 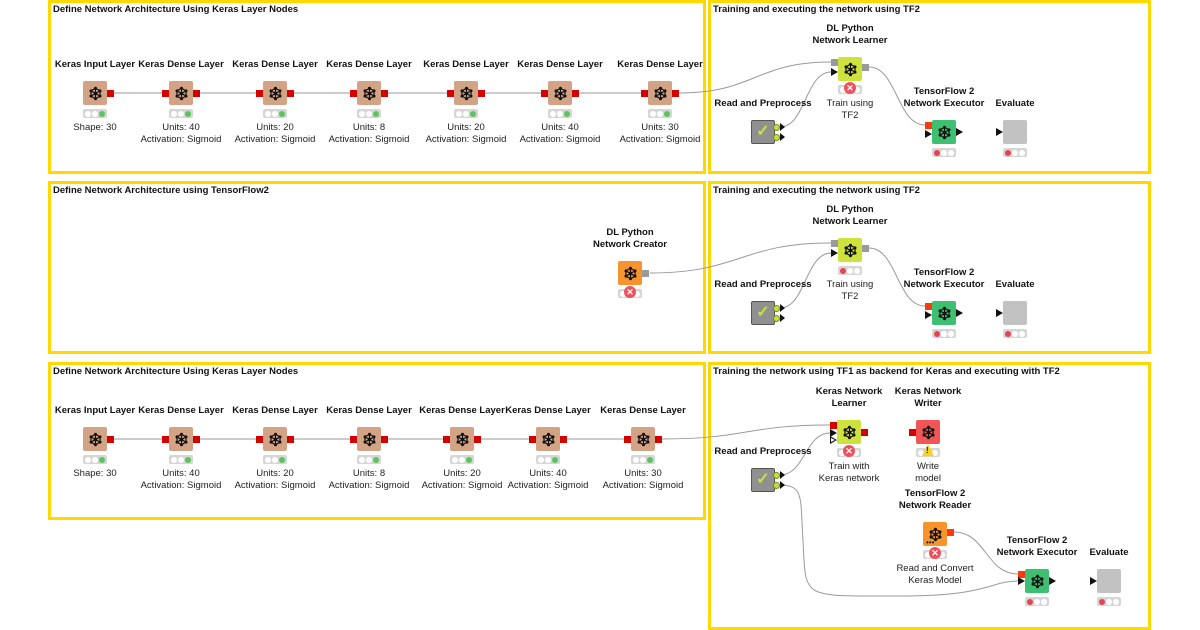 I want to click on in-port-2-triangle, so click(x=833, y=440).